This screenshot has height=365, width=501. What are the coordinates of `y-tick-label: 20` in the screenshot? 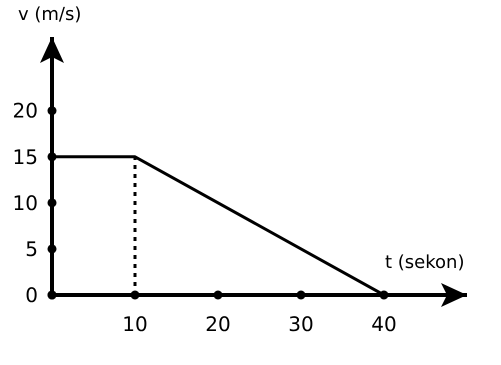 It's located at (25, 110).